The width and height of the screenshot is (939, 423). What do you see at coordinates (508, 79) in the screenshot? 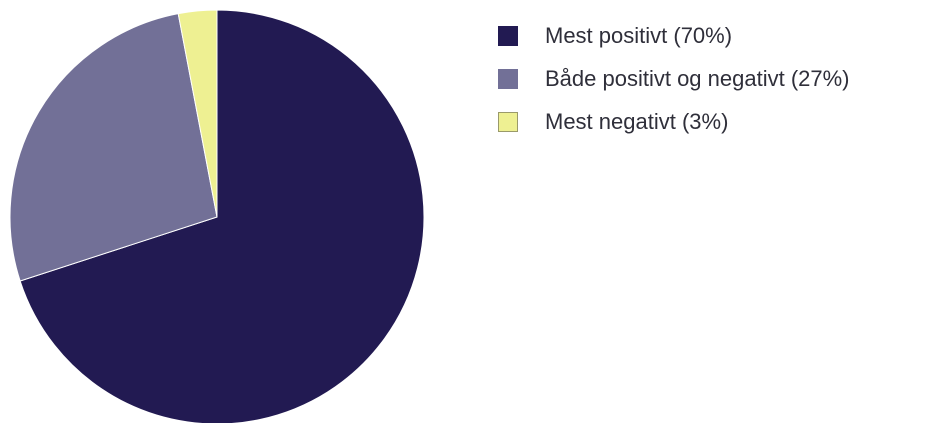
I see `legend-swatch-bade-positivt-og-negativt` at bounding box center [508, 79].